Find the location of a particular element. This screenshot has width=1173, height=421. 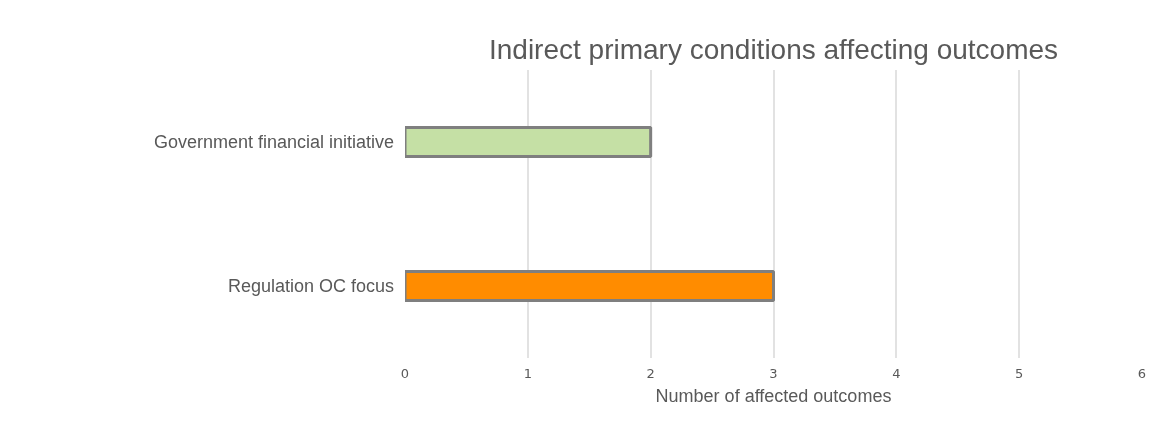

x-axis-title: Number of affected outcomes is located at coordinates (773, 396).